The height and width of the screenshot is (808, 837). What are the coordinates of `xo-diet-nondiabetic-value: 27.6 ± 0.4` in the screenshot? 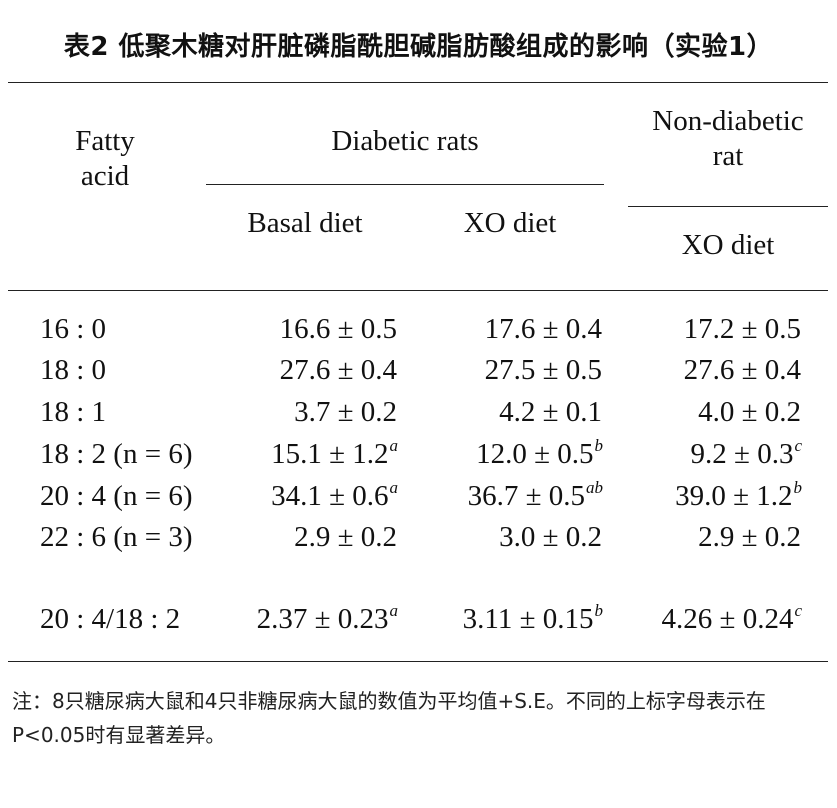 It's located at (742, 370).